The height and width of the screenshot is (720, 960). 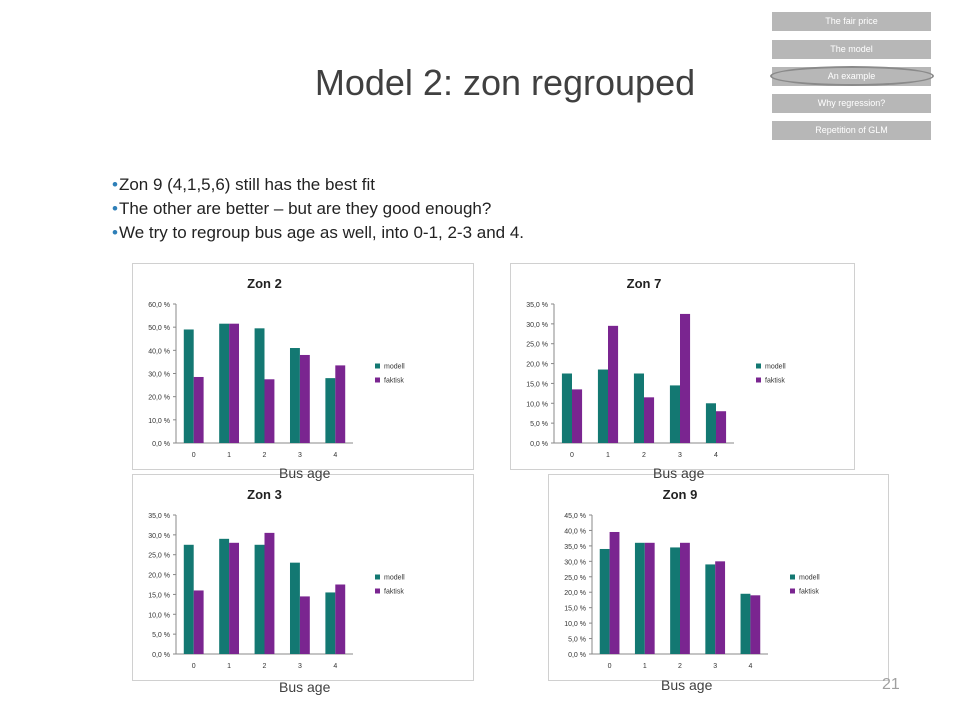 I want to click on nav-item-repetition-glm: Repetition of GLM, so click(x=851, y=130).